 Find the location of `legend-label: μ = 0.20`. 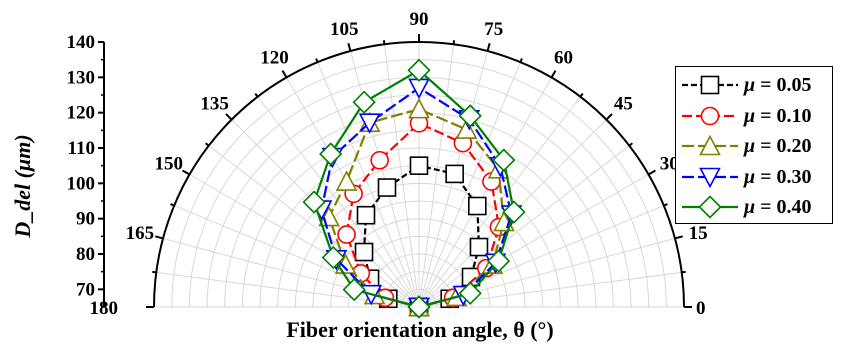

legend-label: μ = 0.20 is located at coordinates (778, 146).